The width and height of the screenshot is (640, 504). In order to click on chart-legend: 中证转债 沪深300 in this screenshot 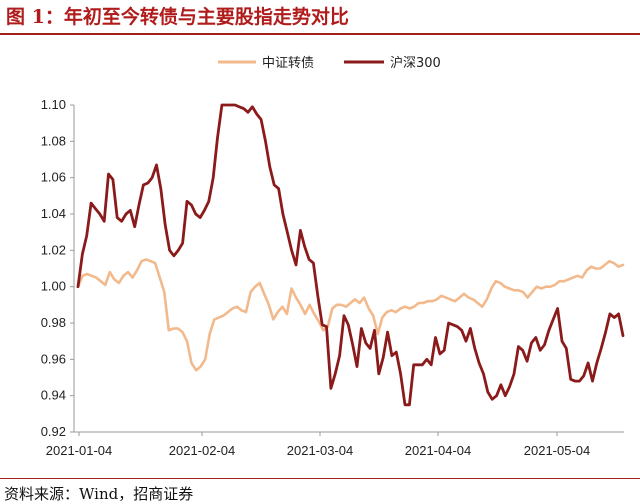, I will do `click(329, 63)`.